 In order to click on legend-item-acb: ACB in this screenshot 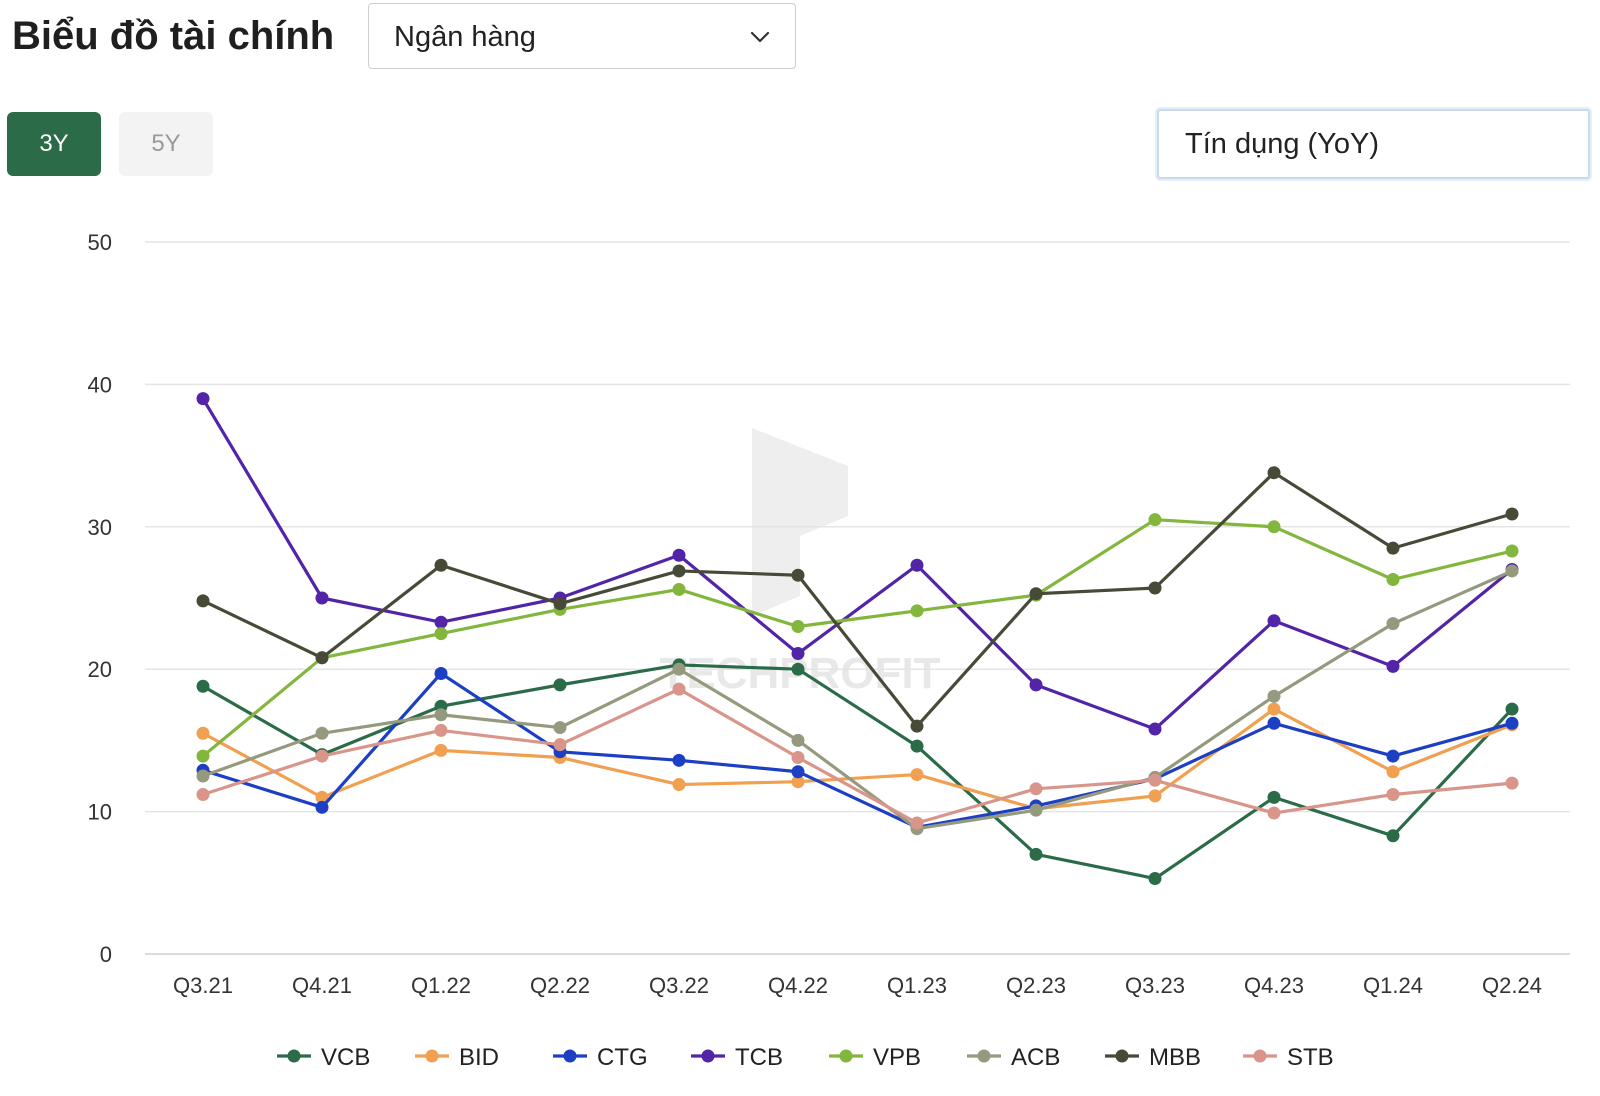, I will do `click(1013, 1057)`.